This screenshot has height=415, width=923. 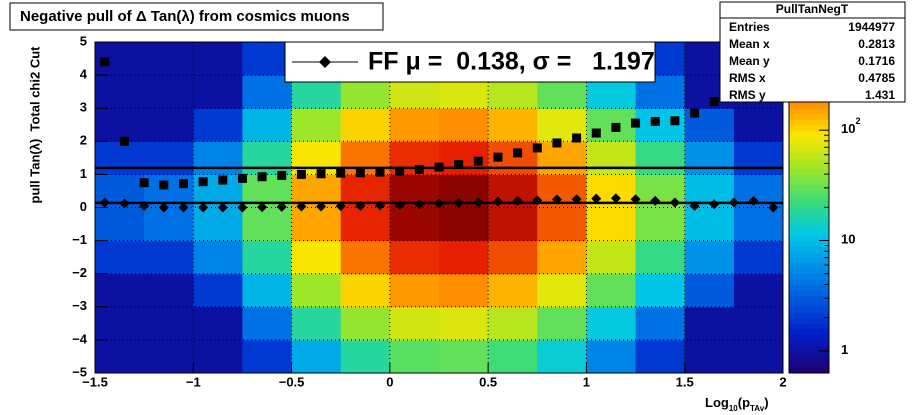 What do you see at coordinates (757, 408) in the screenshot?
I see `x-label-part: TAv` at bounding box center [757, 408].